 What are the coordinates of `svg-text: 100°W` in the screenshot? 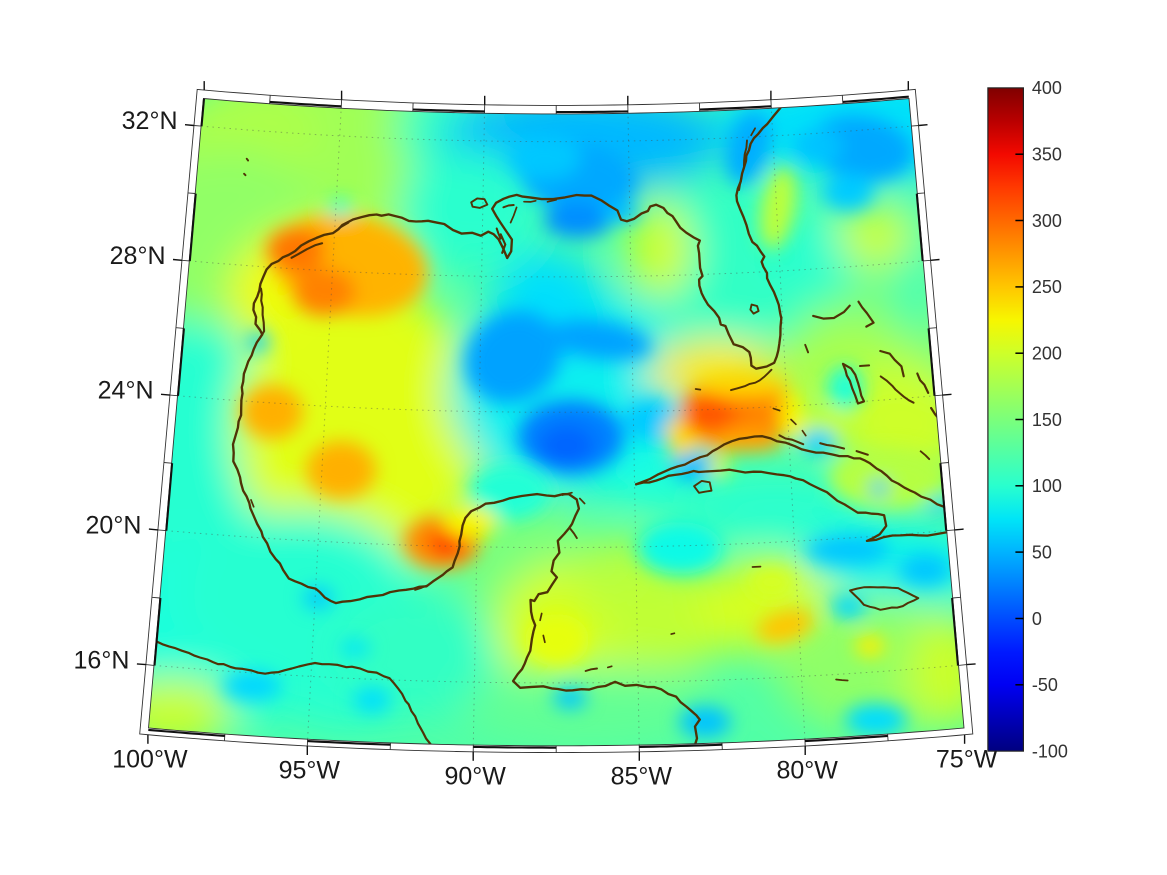 It's located at (150, 759).